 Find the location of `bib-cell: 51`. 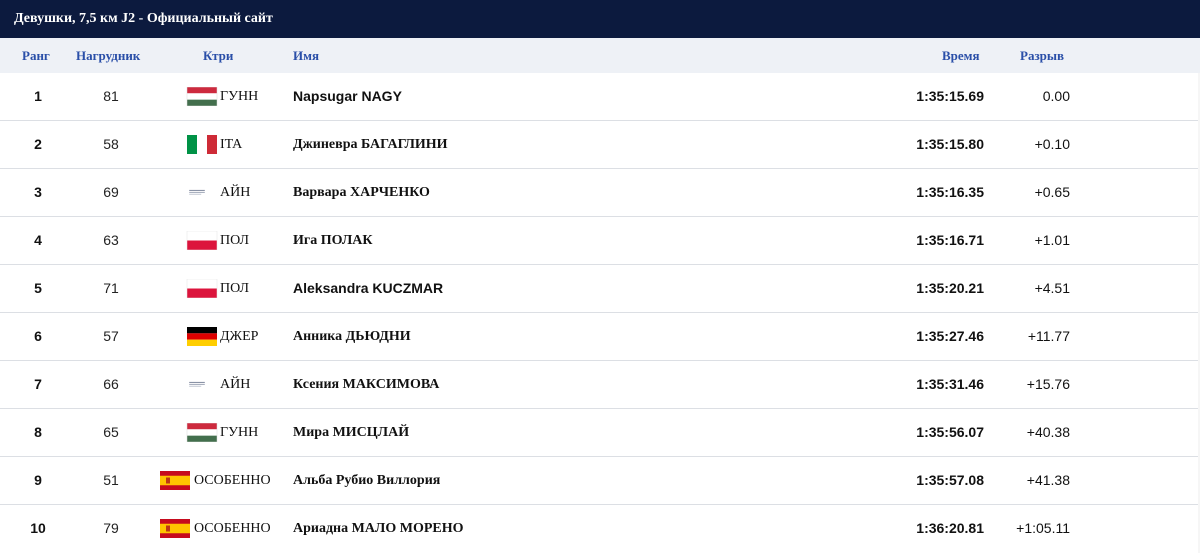

bib-cell: 51 is located at coordinates (111, 480).